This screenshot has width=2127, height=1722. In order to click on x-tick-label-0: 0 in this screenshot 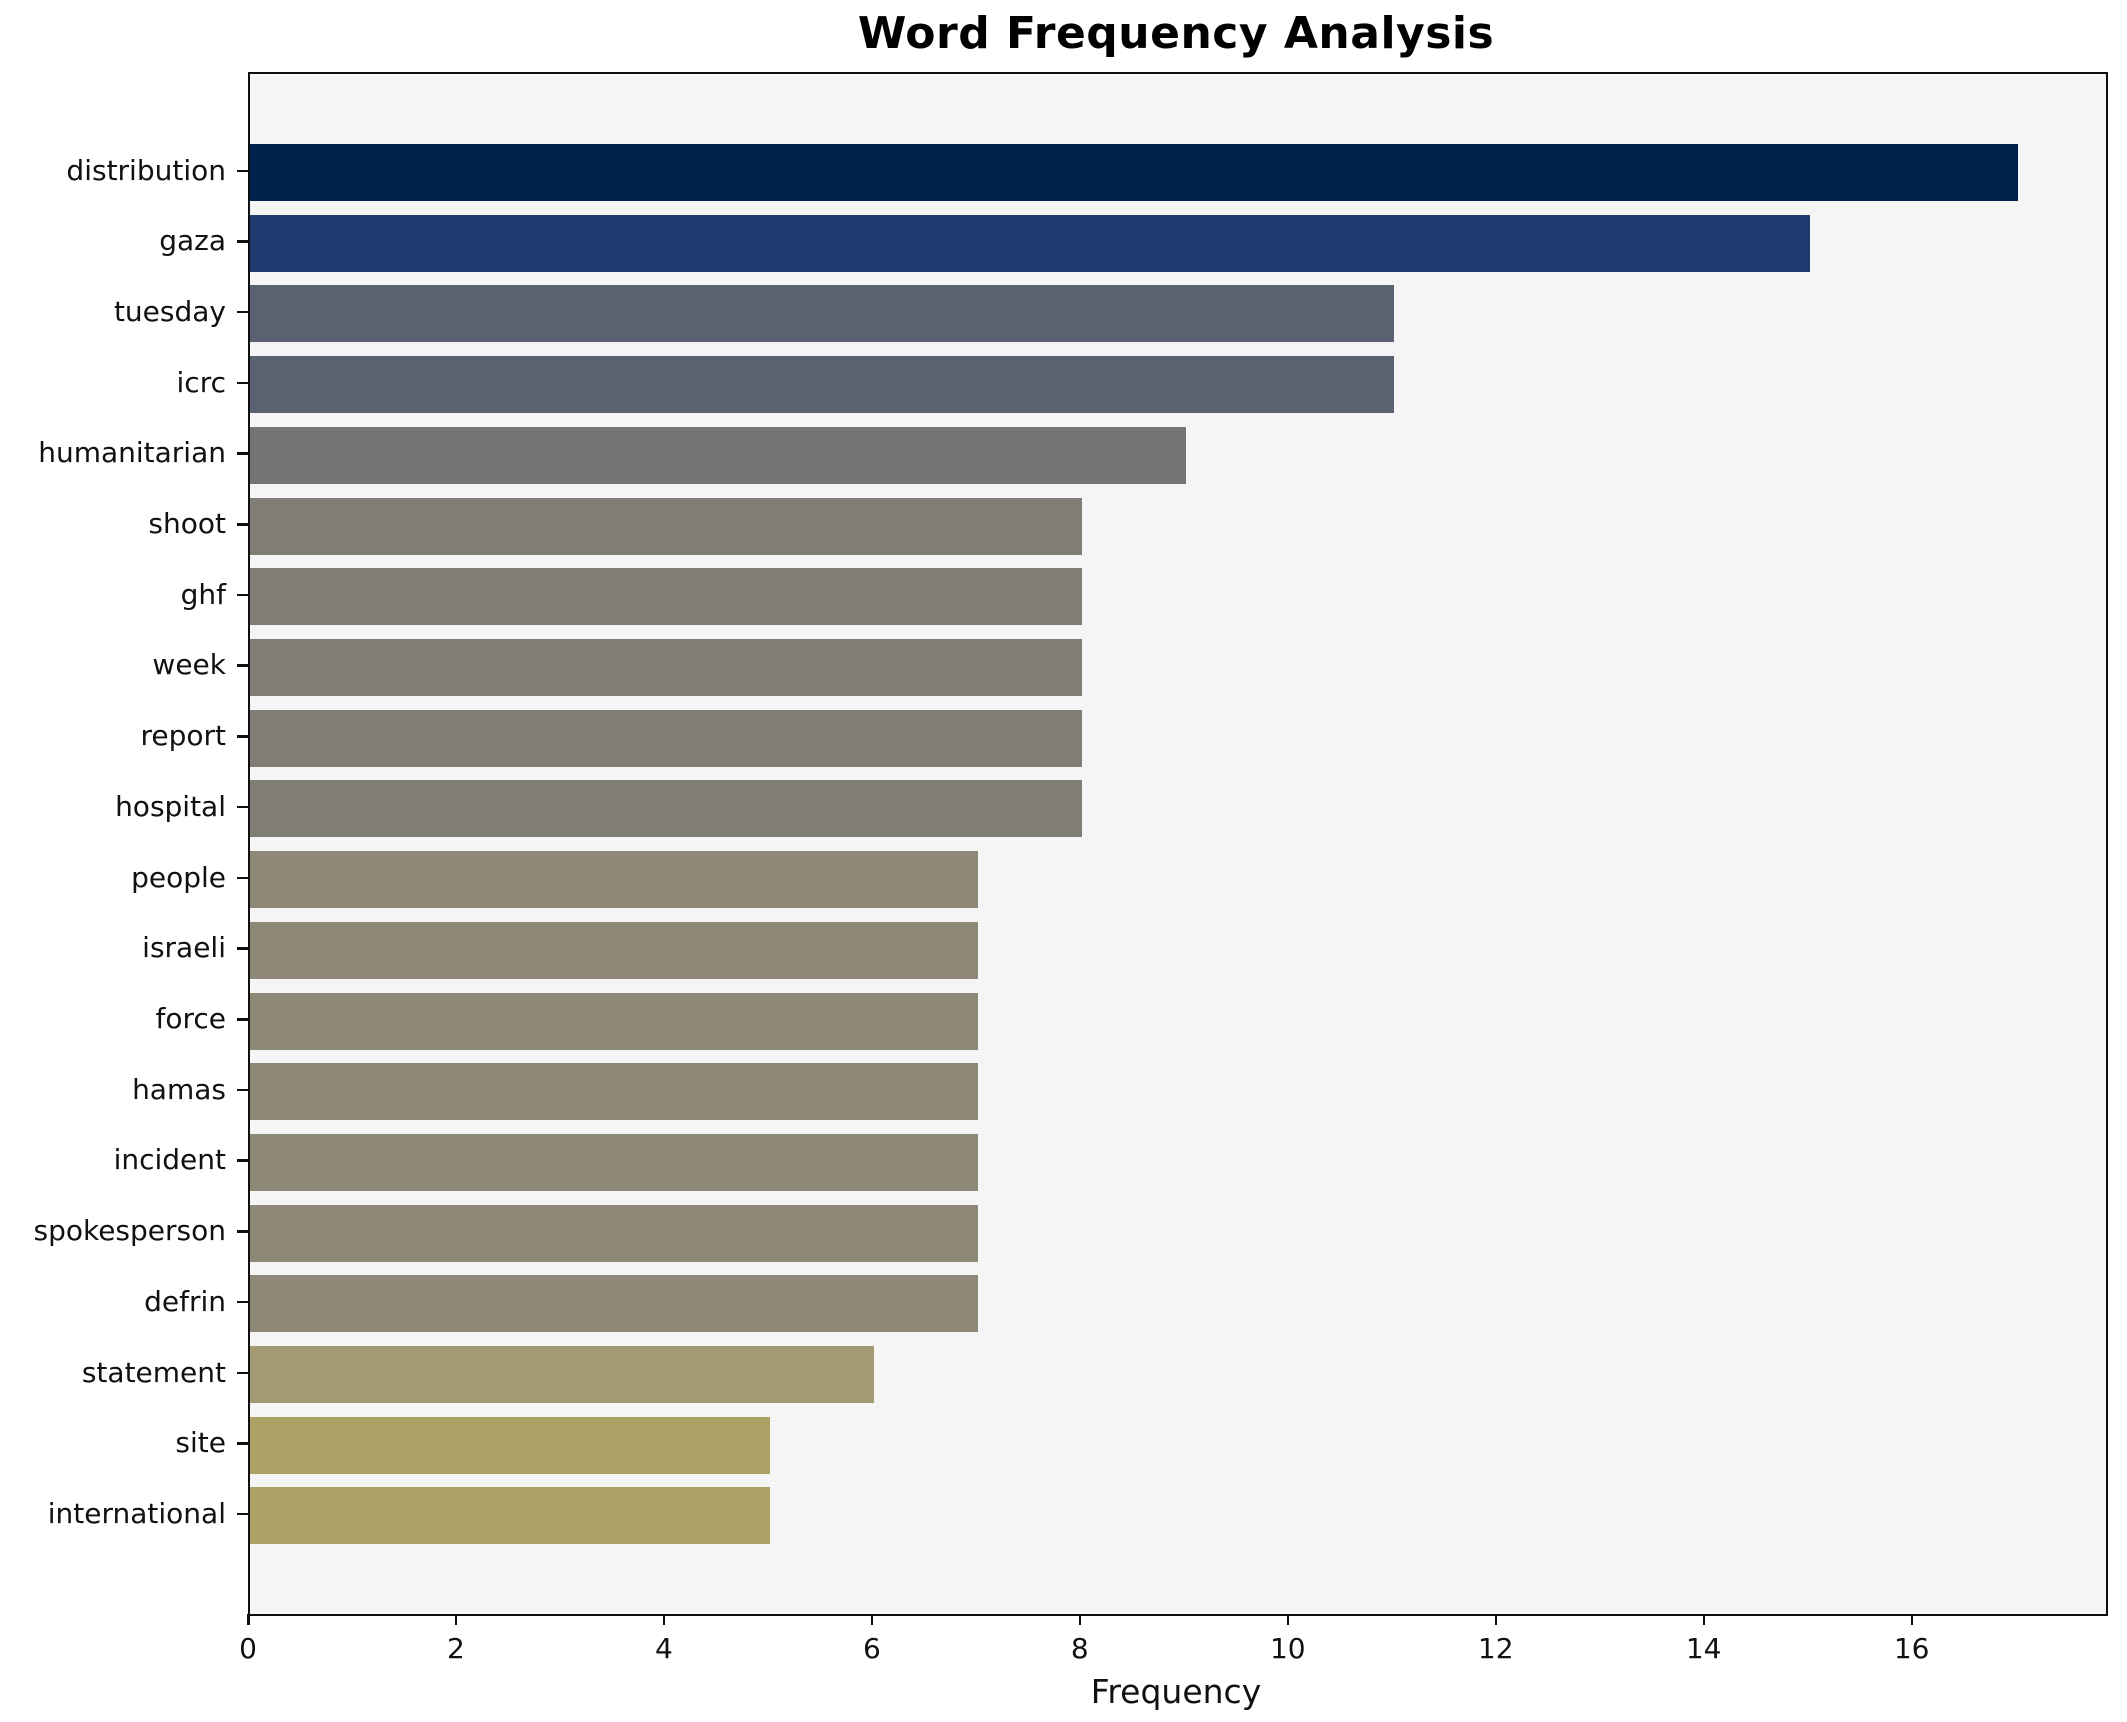, I will do `click(248, 1648)`.